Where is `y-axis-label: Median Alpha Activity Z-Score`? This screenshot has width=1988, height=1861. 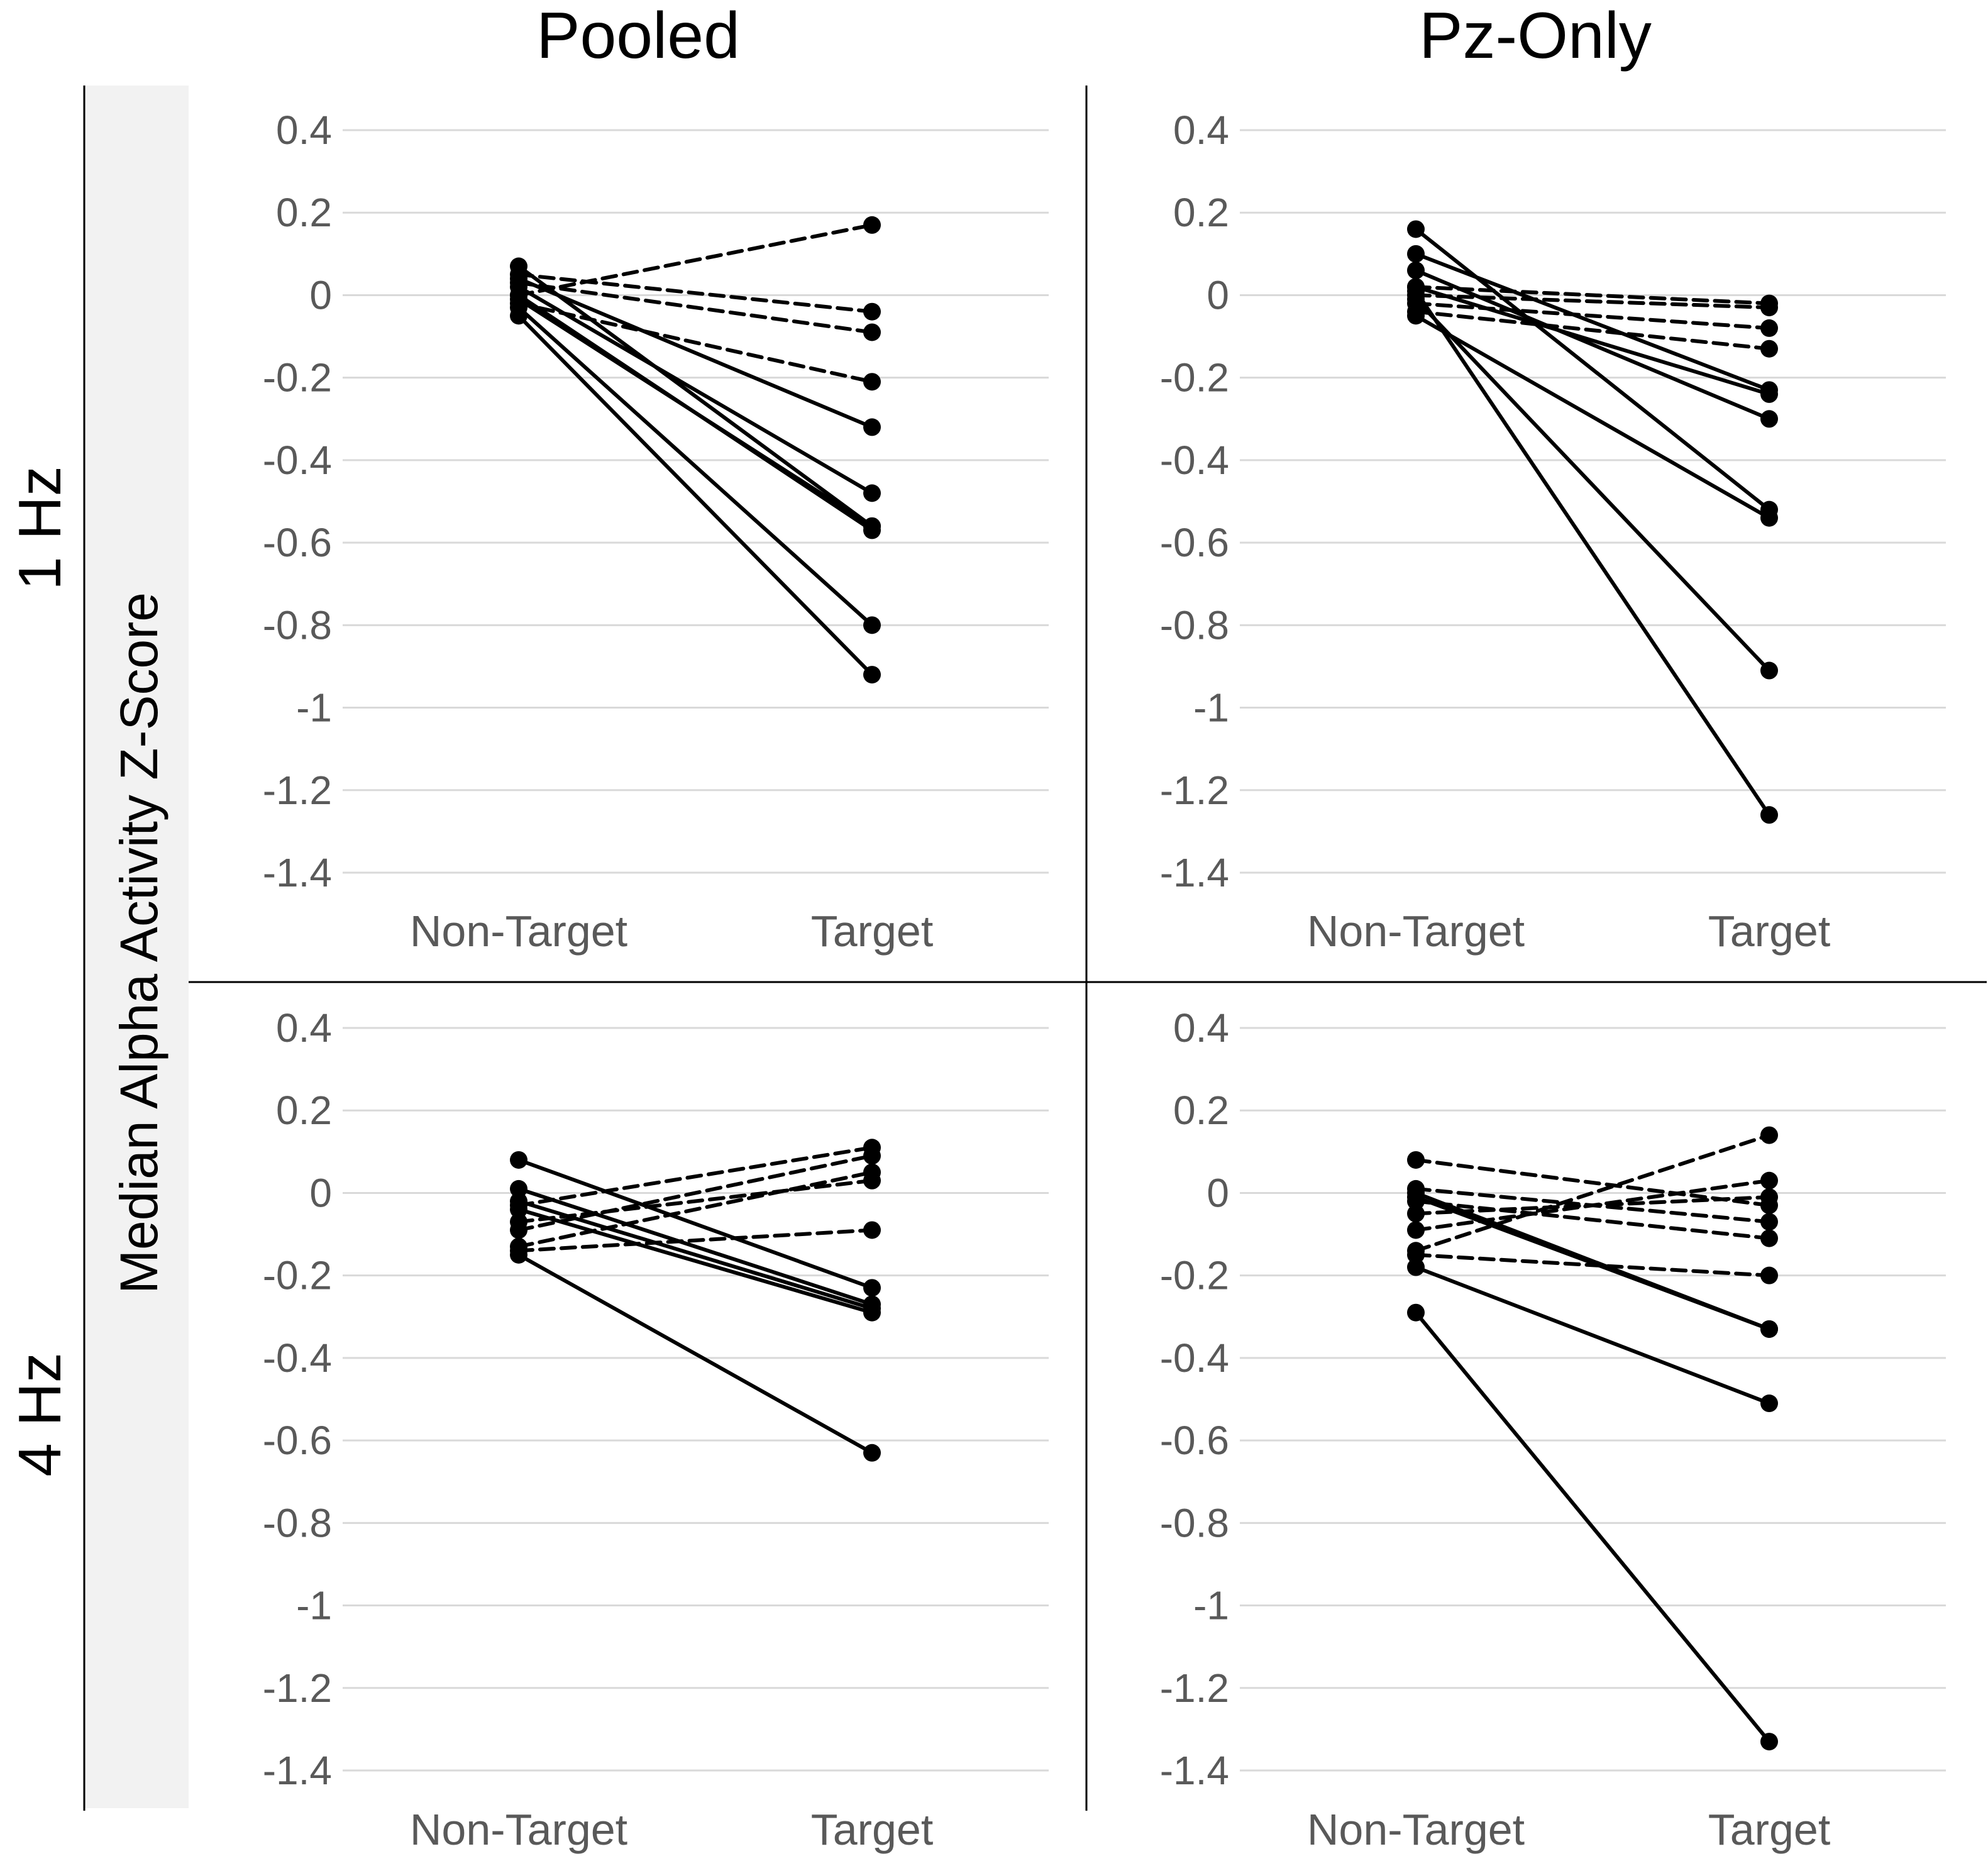
y-axis-label: Median Alpha Activity Z-Score is located at coordinates (138, 943).